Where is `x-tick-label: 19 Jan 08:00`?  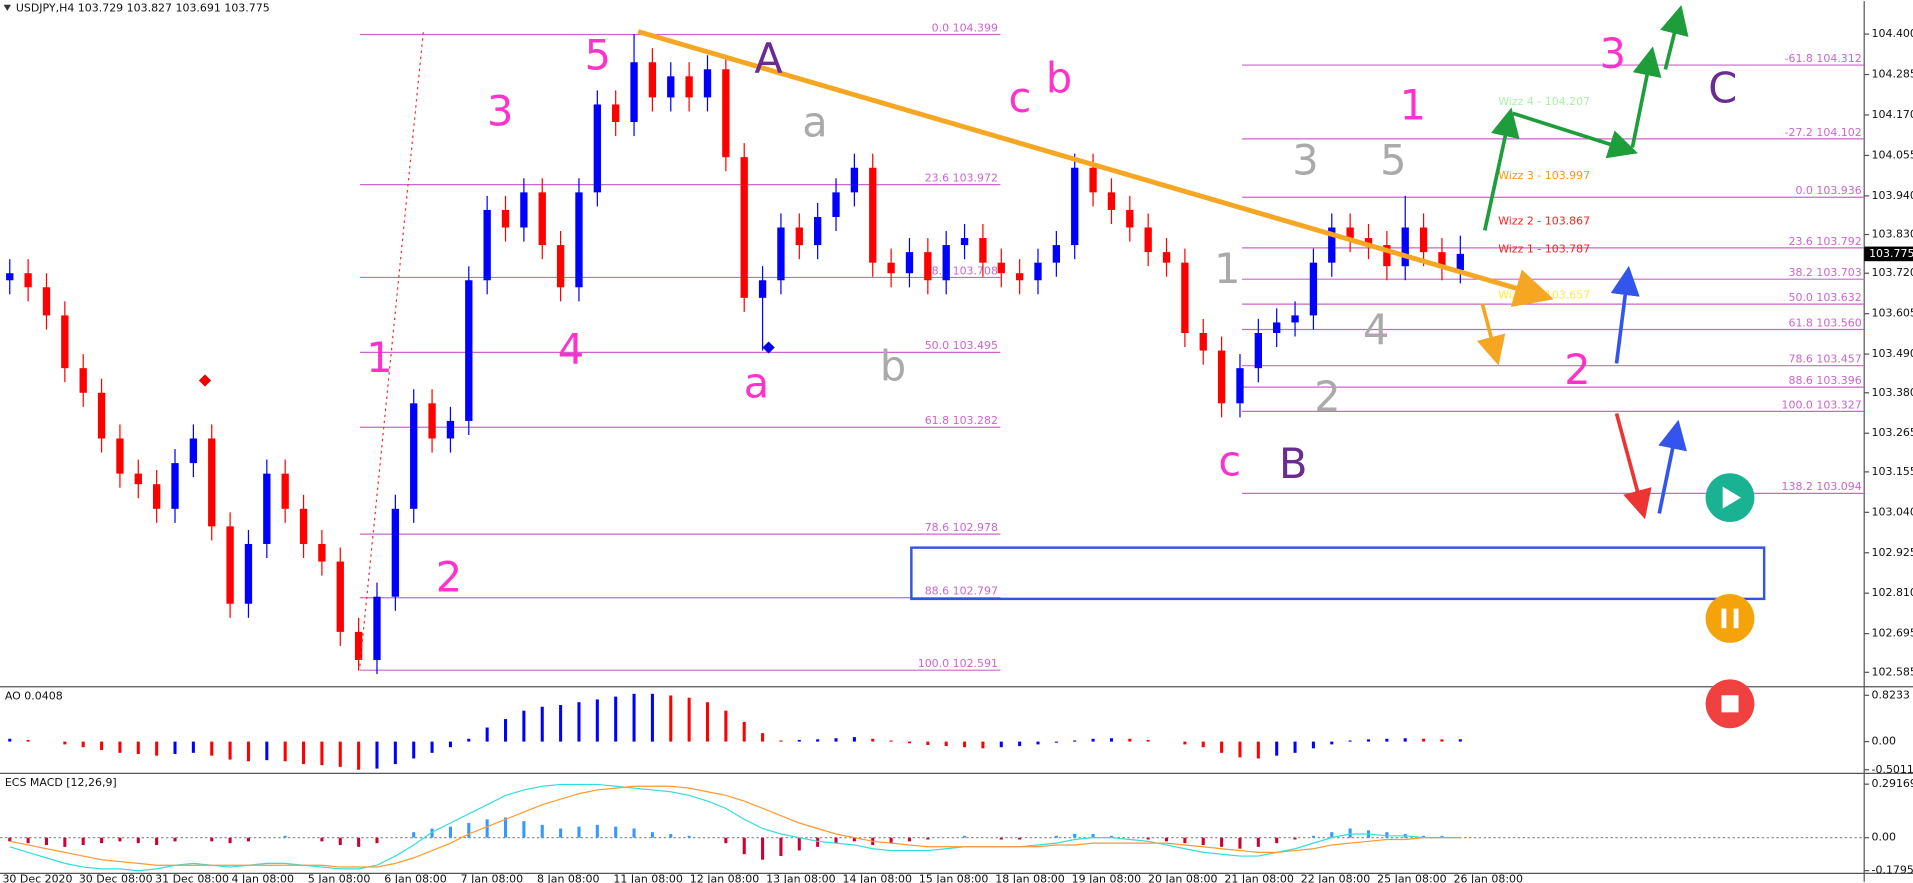 x-tick-label: 19 Jan 08:00 is located at coordinates (1106, 877).